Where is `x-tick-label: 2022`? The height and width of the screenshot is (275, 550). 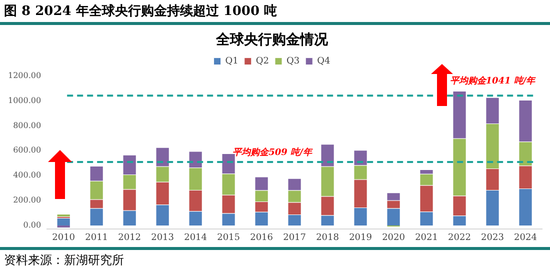 x-tick-label: 2022 is located at coordinates (459, 237).